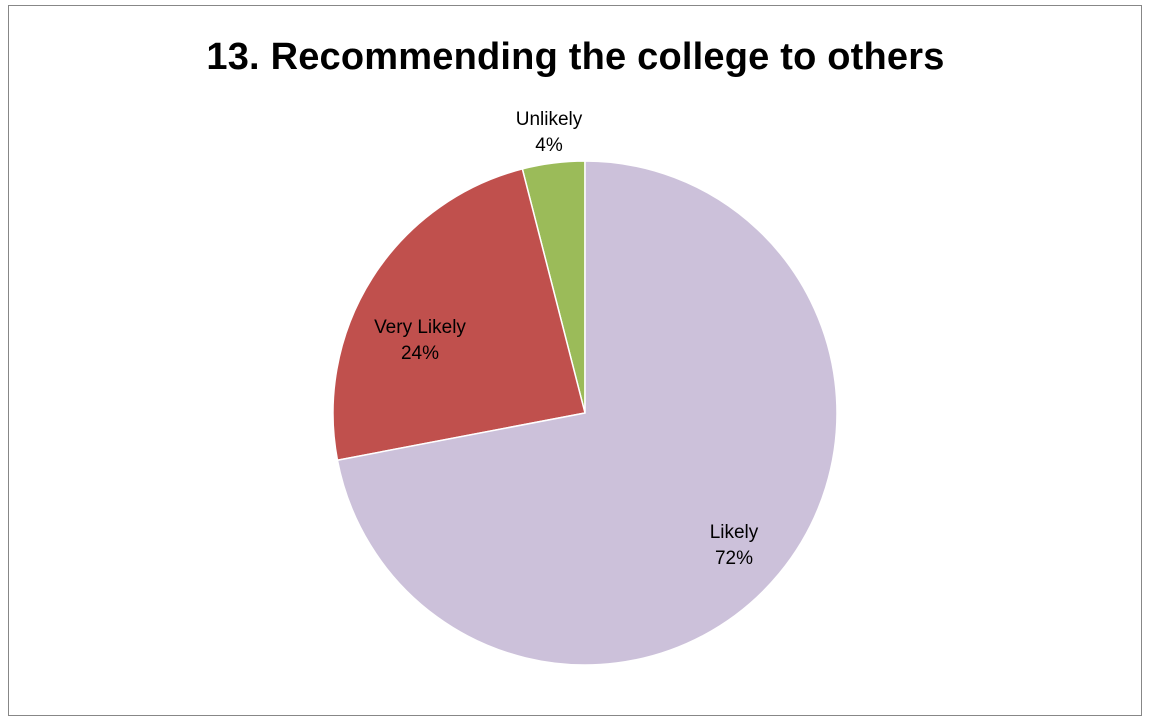  I want to click on data-label-category: Unlikely, so click(549, 119).